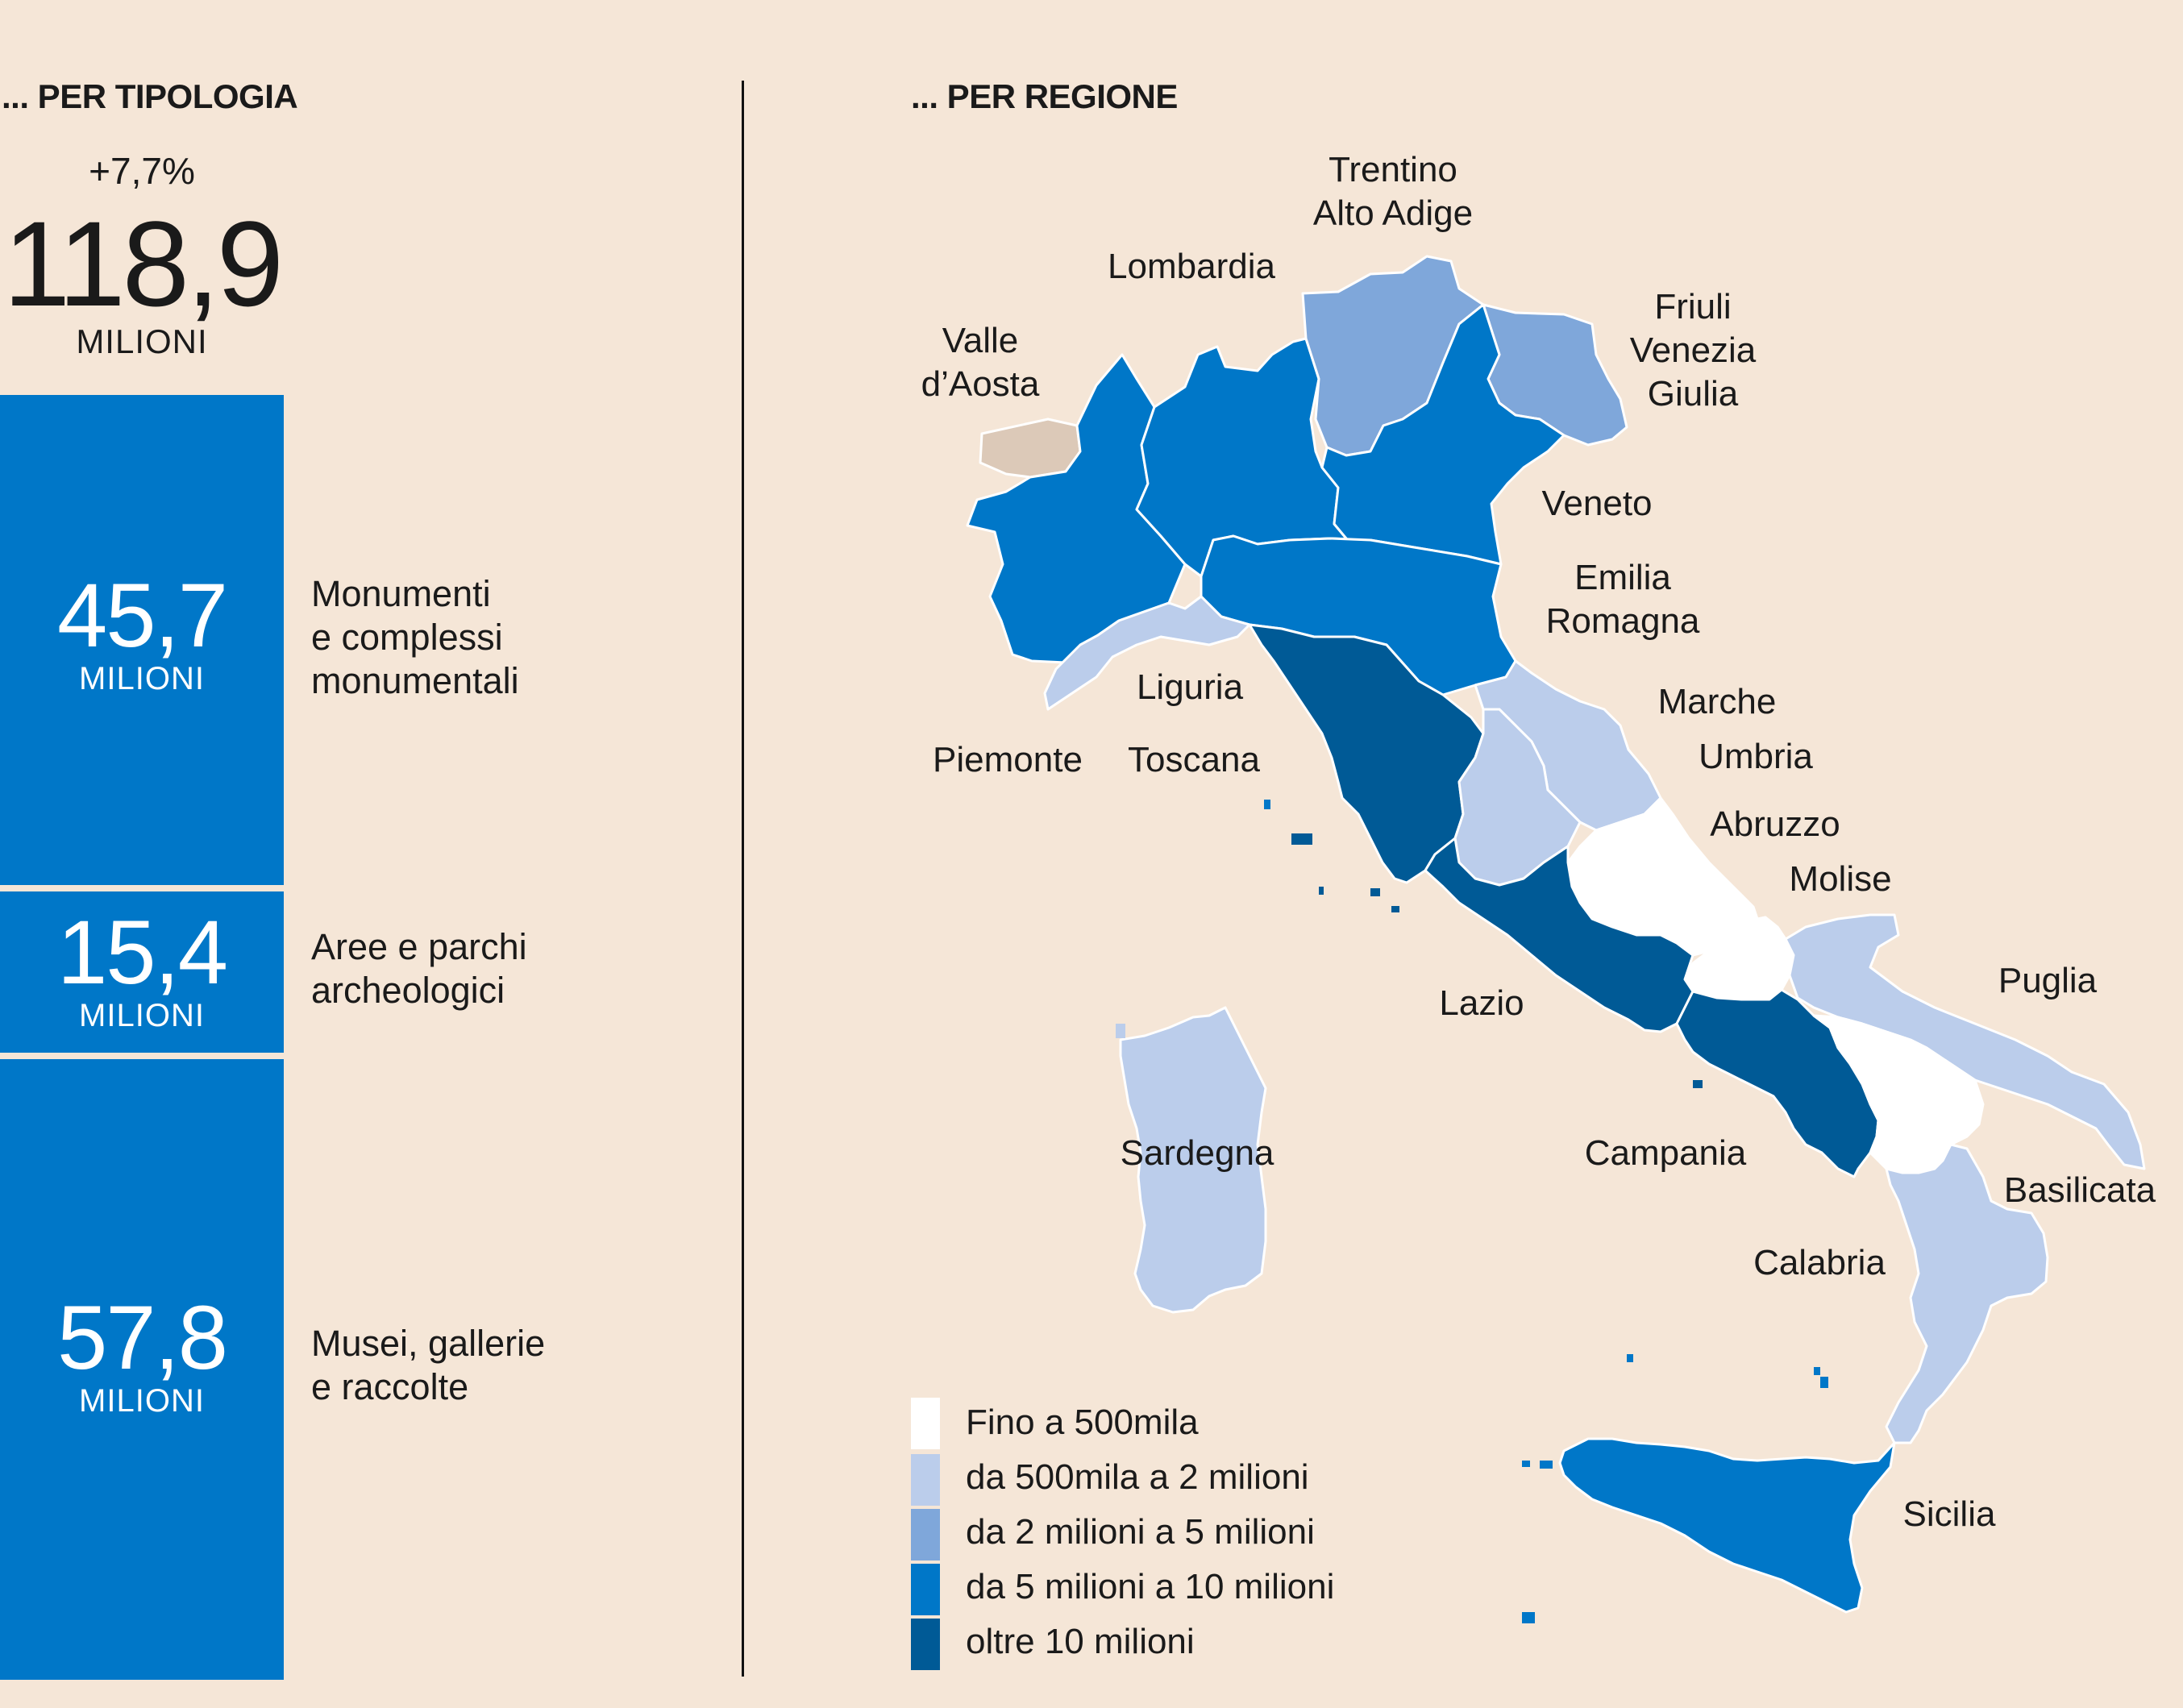 The height and width of the screenshot is (1708, 2183). I want to click on region-sardegna, so click(1193, 1160).